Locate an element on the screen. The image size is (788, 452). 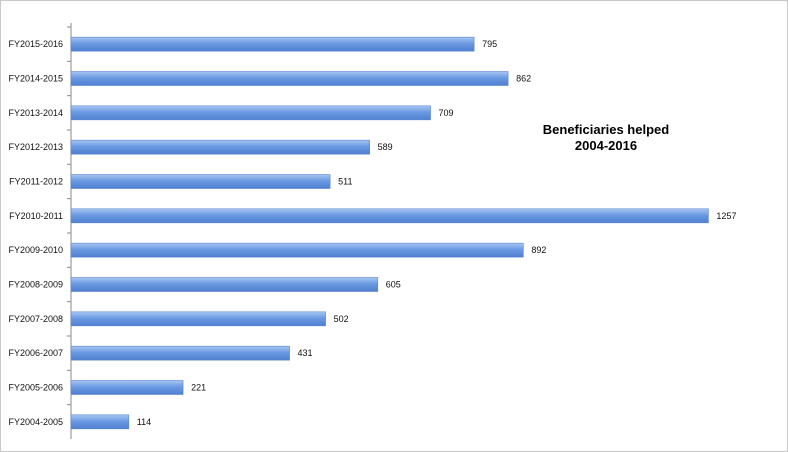
category-label: FY2013-2014 is located at coordinates (35, 113).